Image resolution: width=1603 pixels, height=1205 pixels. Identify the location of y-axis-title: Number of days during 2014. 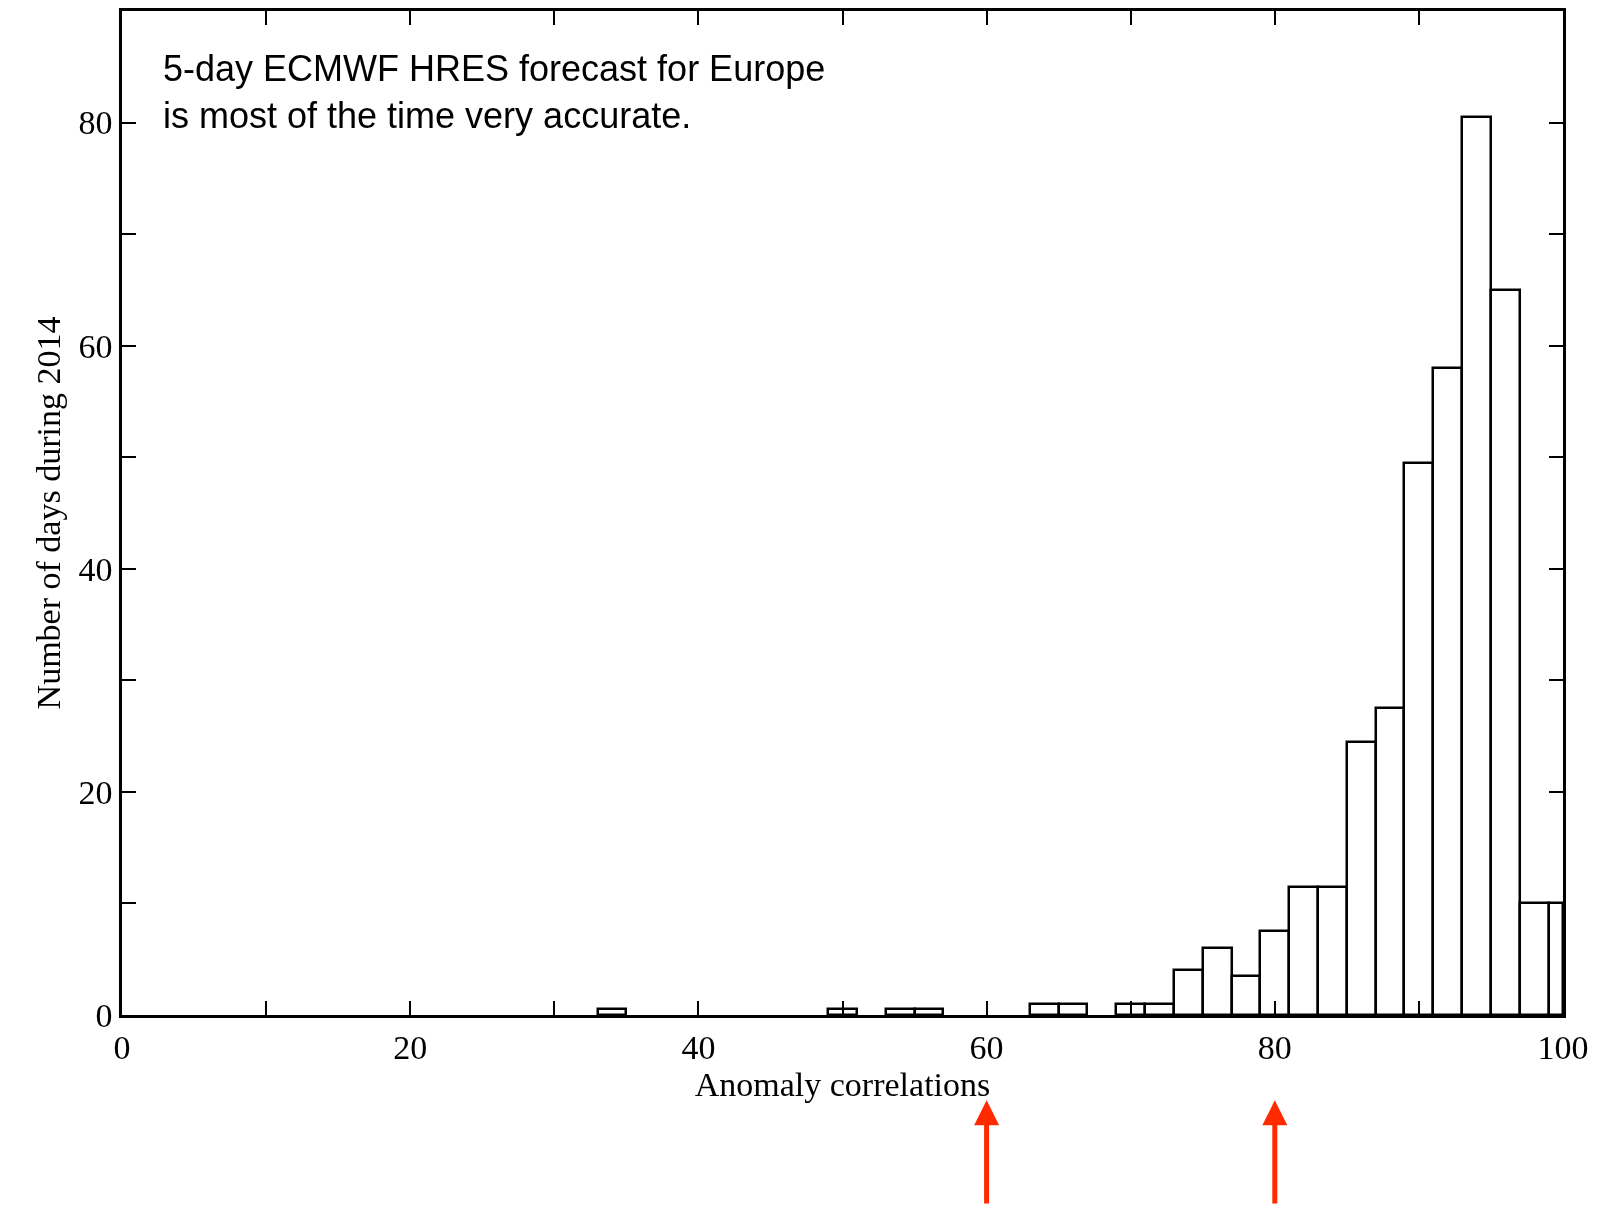
(49, 513).